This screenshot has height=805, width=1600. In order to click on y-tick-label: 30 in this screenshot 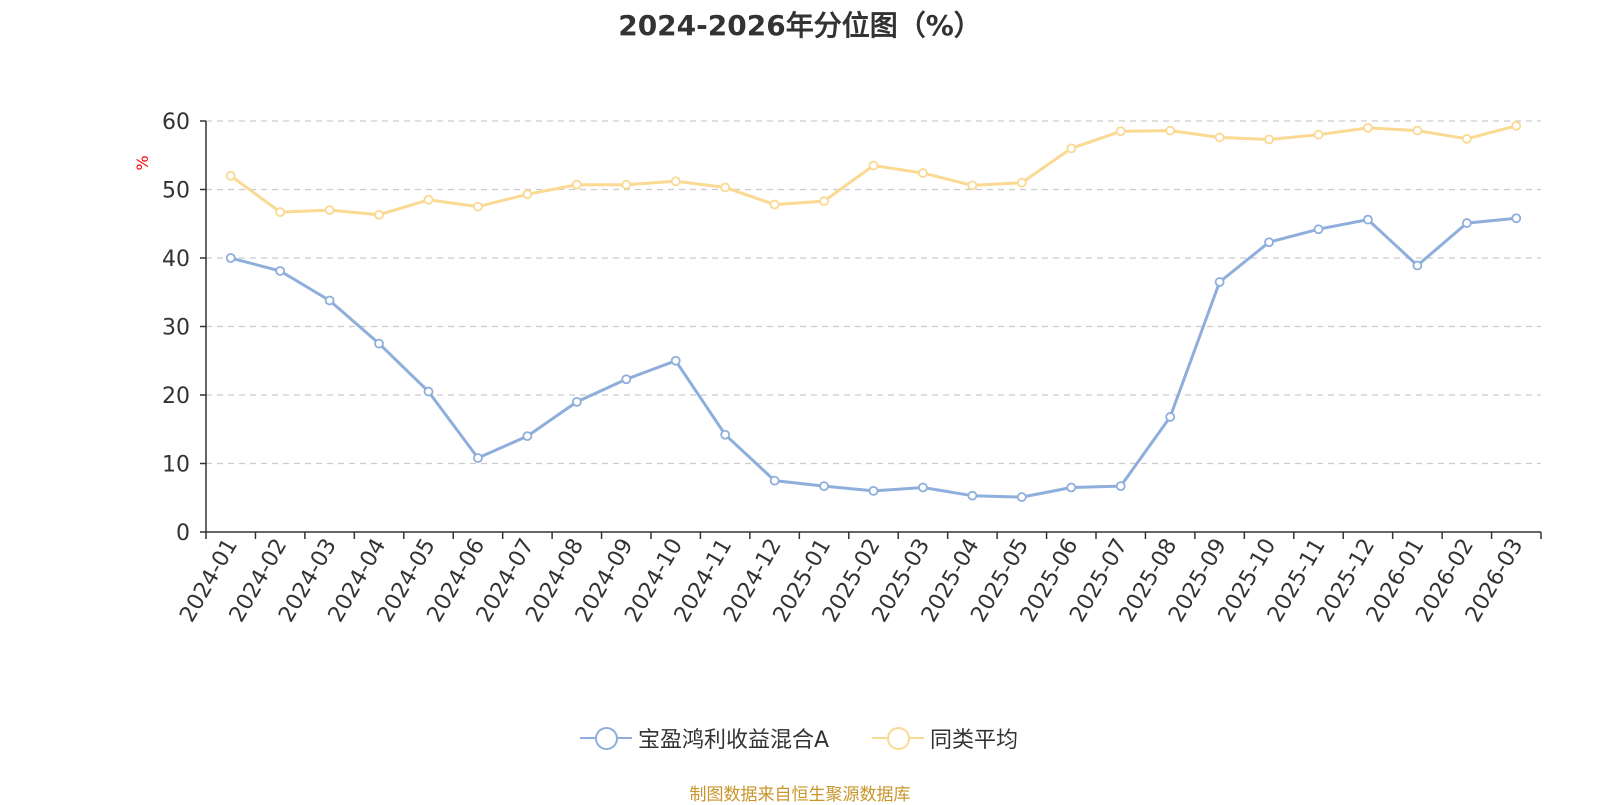, I will do `click(176, 328)`.